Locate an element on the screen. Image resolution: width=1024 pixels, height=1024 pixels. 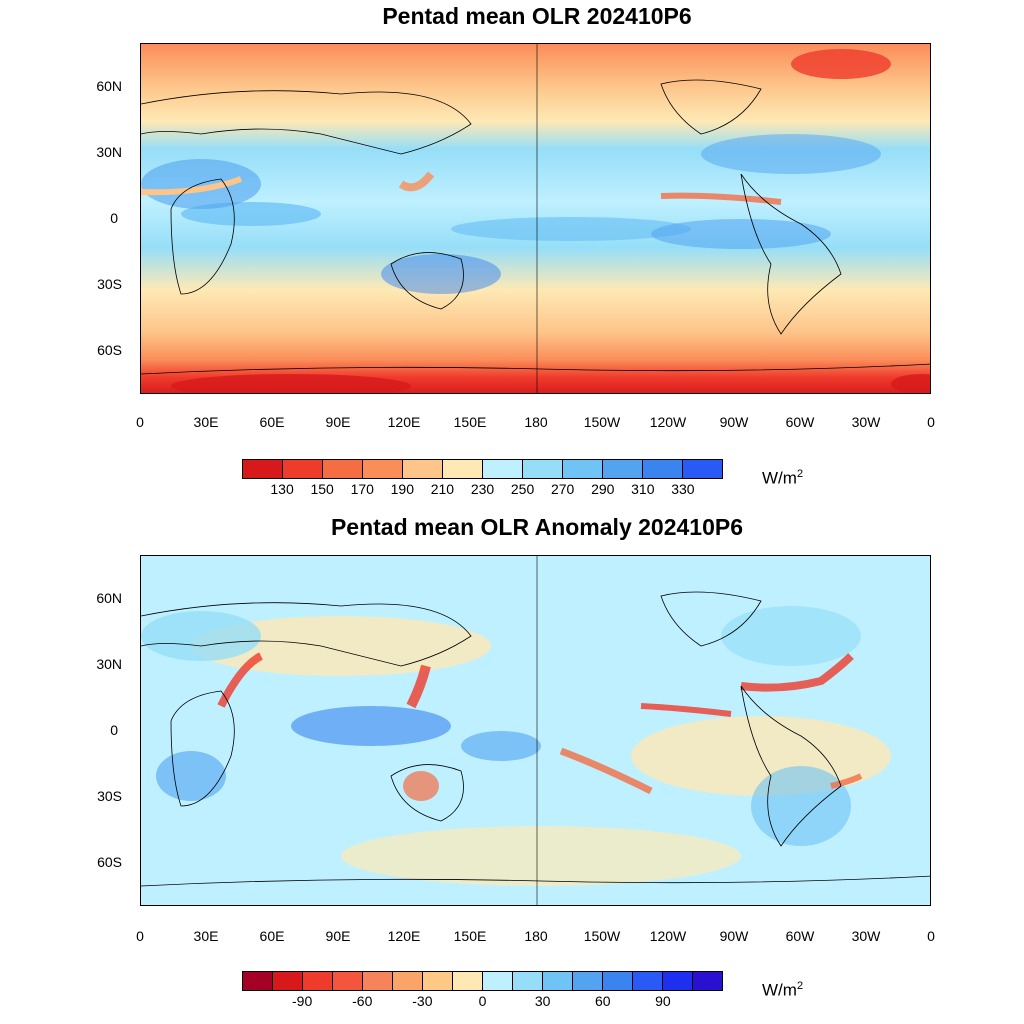
colorbar-tick-label: 250 is located at coordinates (522, 489).